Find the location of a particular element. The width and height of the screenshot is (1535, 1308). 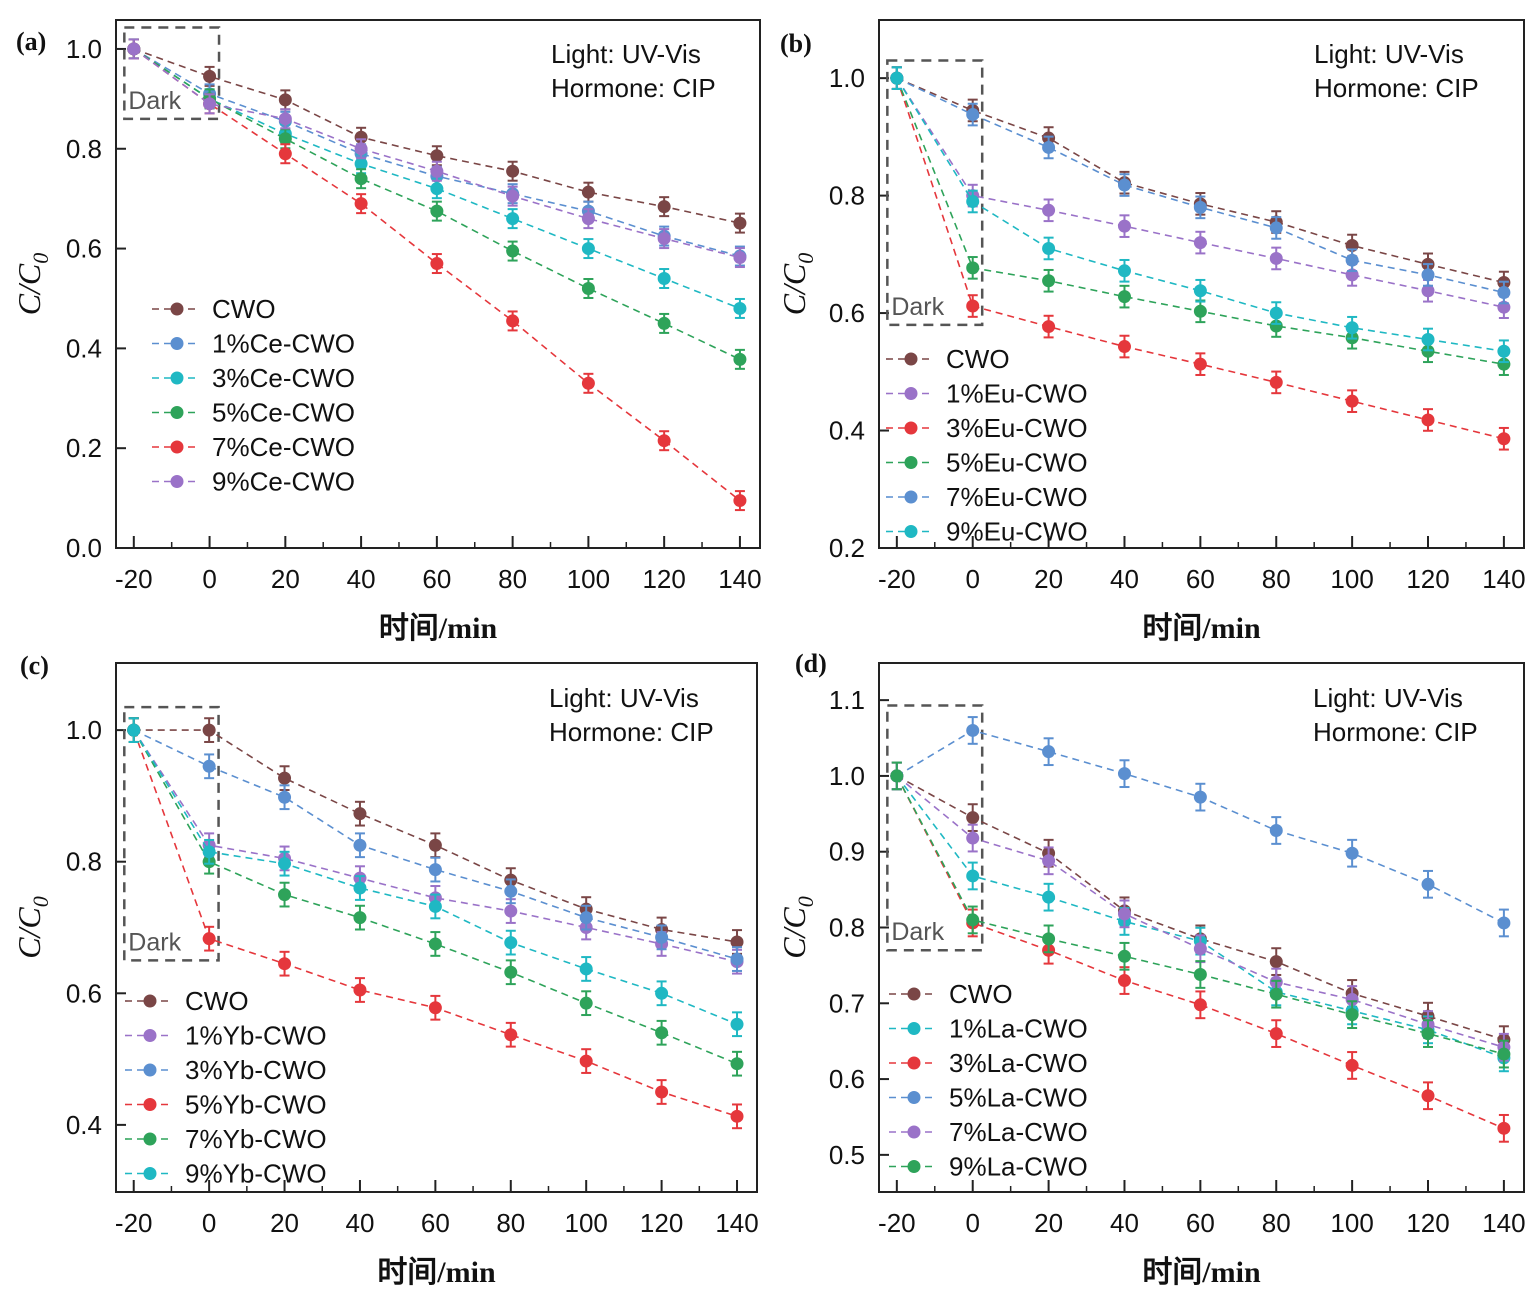

y-axis-label-main: C/C is located at coordinates (29, 289).